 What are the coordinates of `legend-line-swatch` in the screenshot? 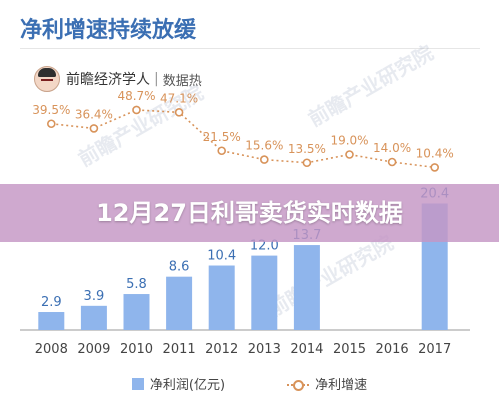 It's located at (298, 384).